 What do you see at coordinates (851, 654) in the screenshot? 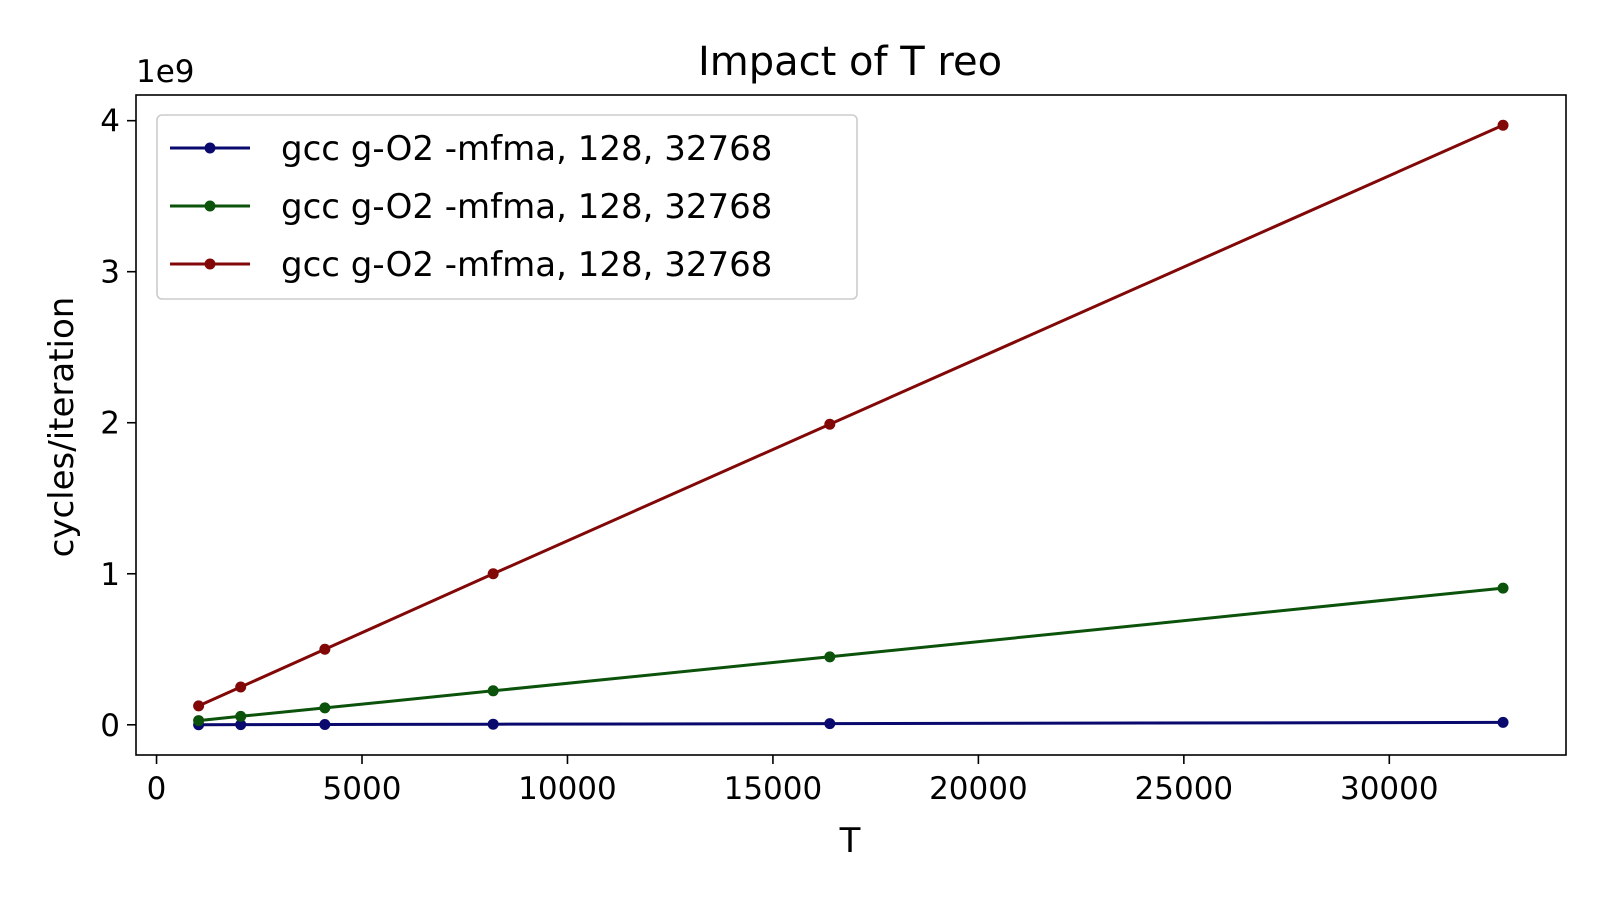
I see `series-2-line` at bounding box center [851, 654].